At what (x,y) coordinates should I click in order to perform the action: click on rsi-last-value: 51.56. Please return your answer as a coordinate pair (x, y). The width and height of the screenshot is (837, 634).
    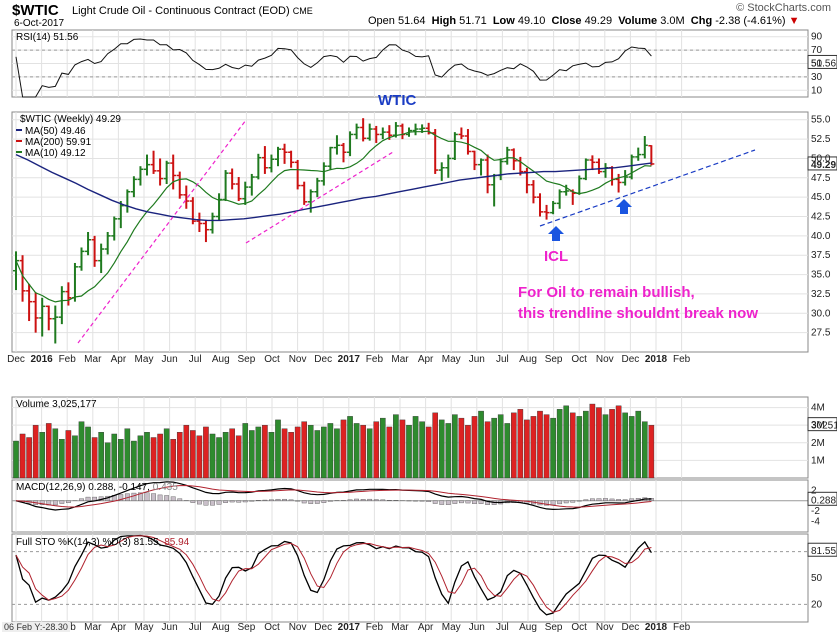
    Looking at the image, I should click on (823, 63).